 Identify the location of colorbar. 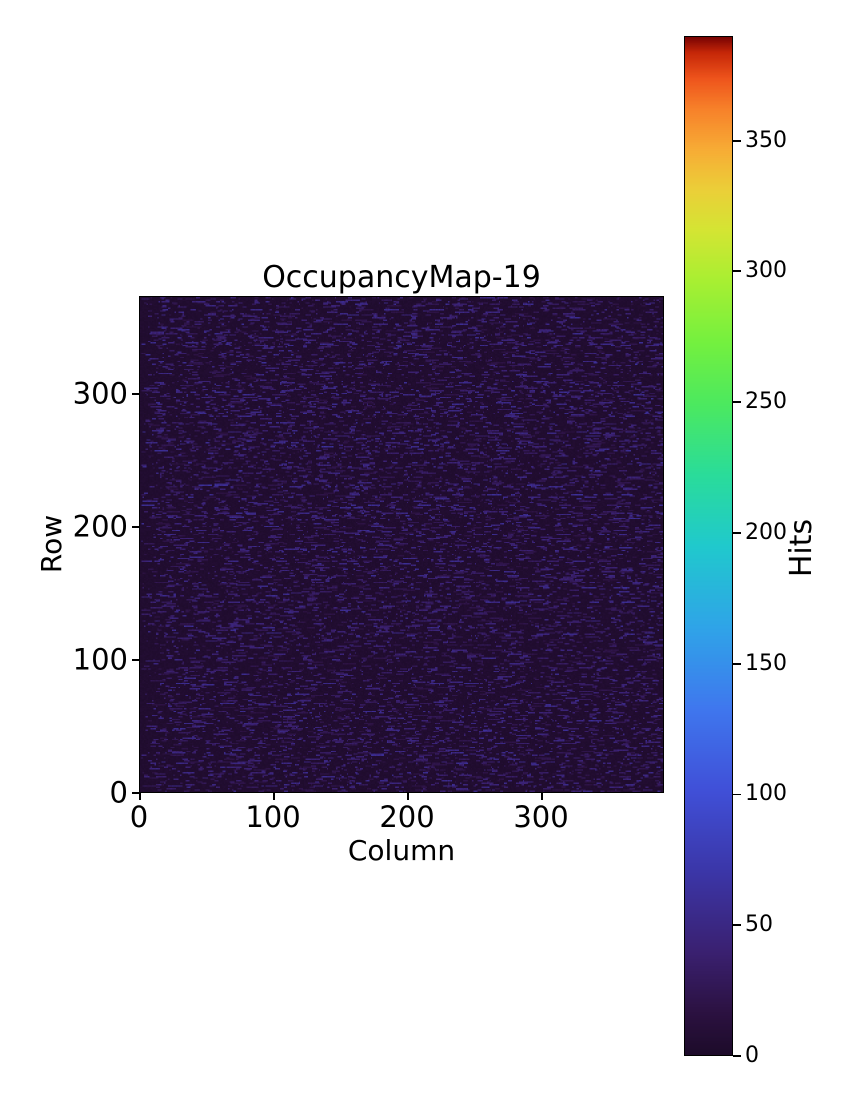
(708, 546).